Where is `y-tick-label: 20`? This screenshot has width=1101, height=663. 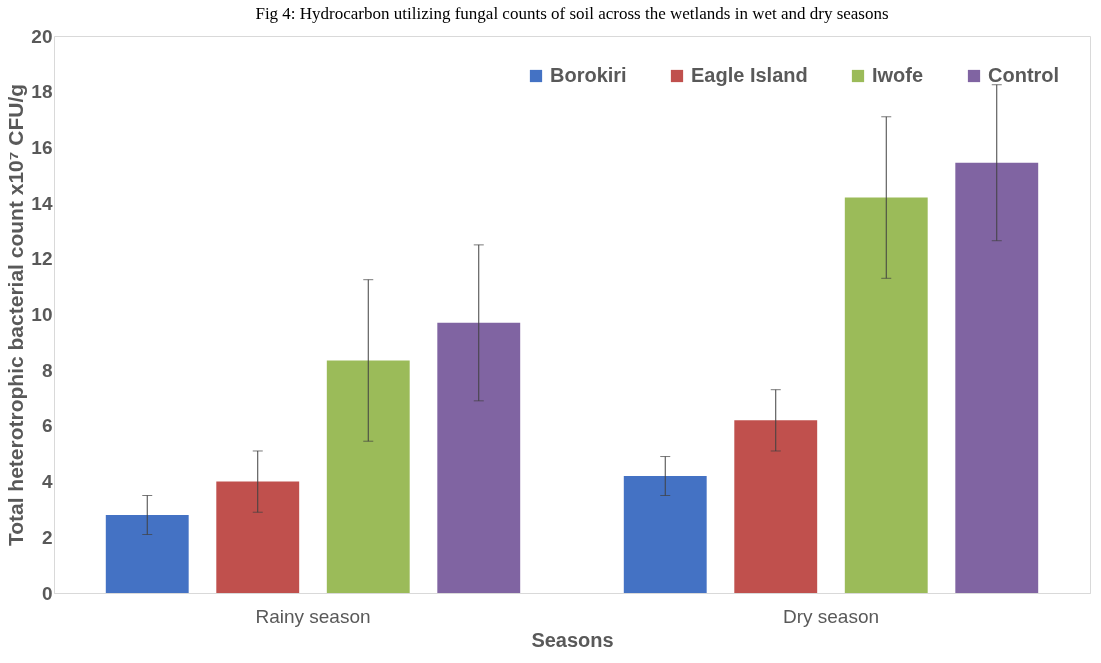 y-tick-label: 20 is located at coordinates (42, 36).